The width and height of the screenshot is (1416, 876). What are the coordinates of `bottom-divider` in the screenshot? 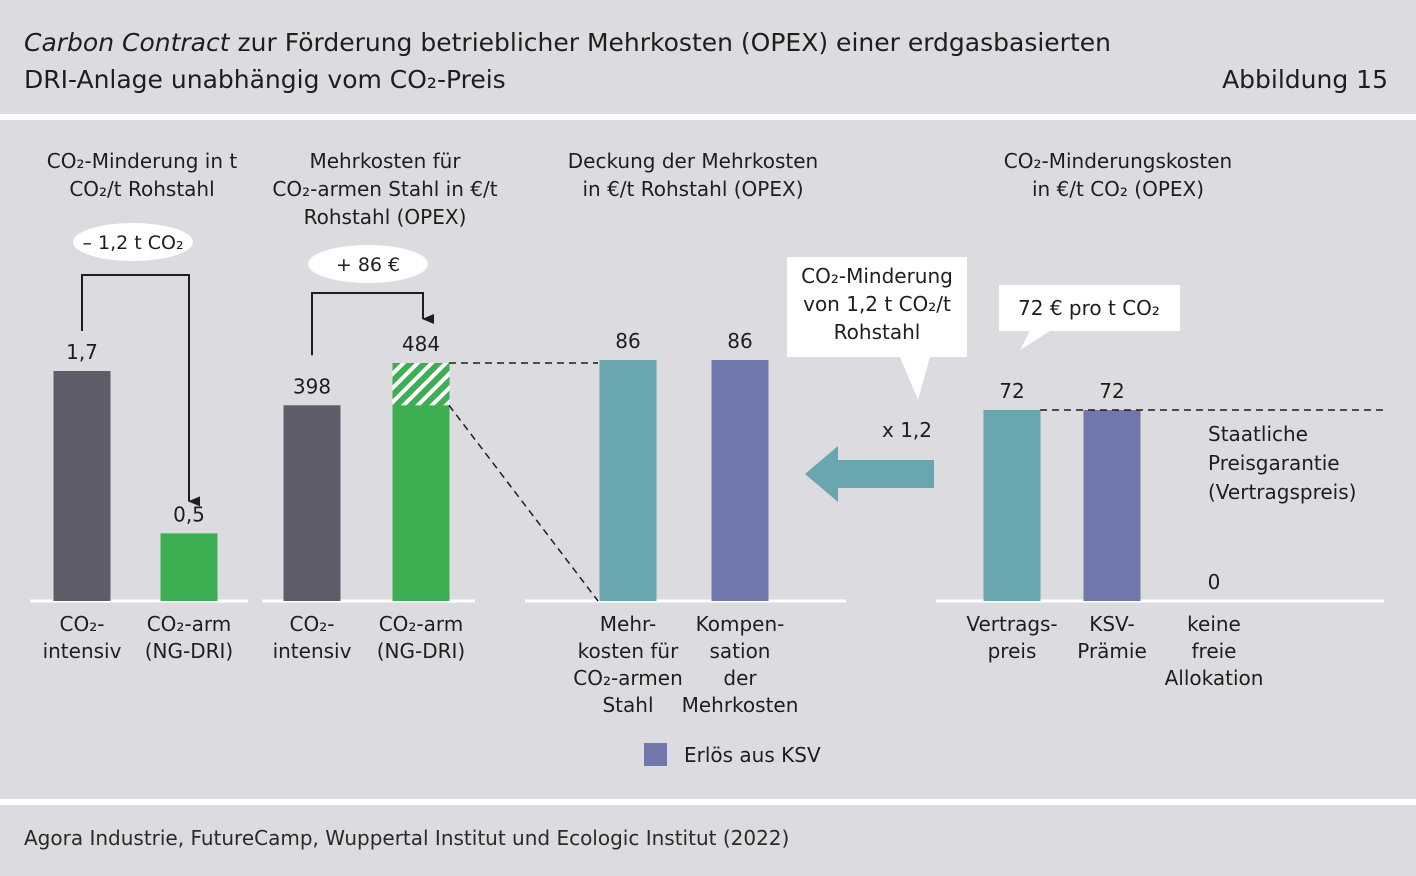 It's located at (708, 802).